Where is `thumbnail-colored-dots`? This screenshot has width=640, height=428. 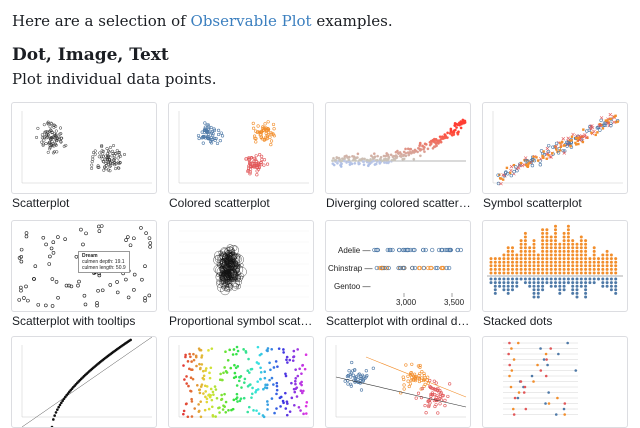 thumbnail-colored-dots is located at coordinates (241, 382).